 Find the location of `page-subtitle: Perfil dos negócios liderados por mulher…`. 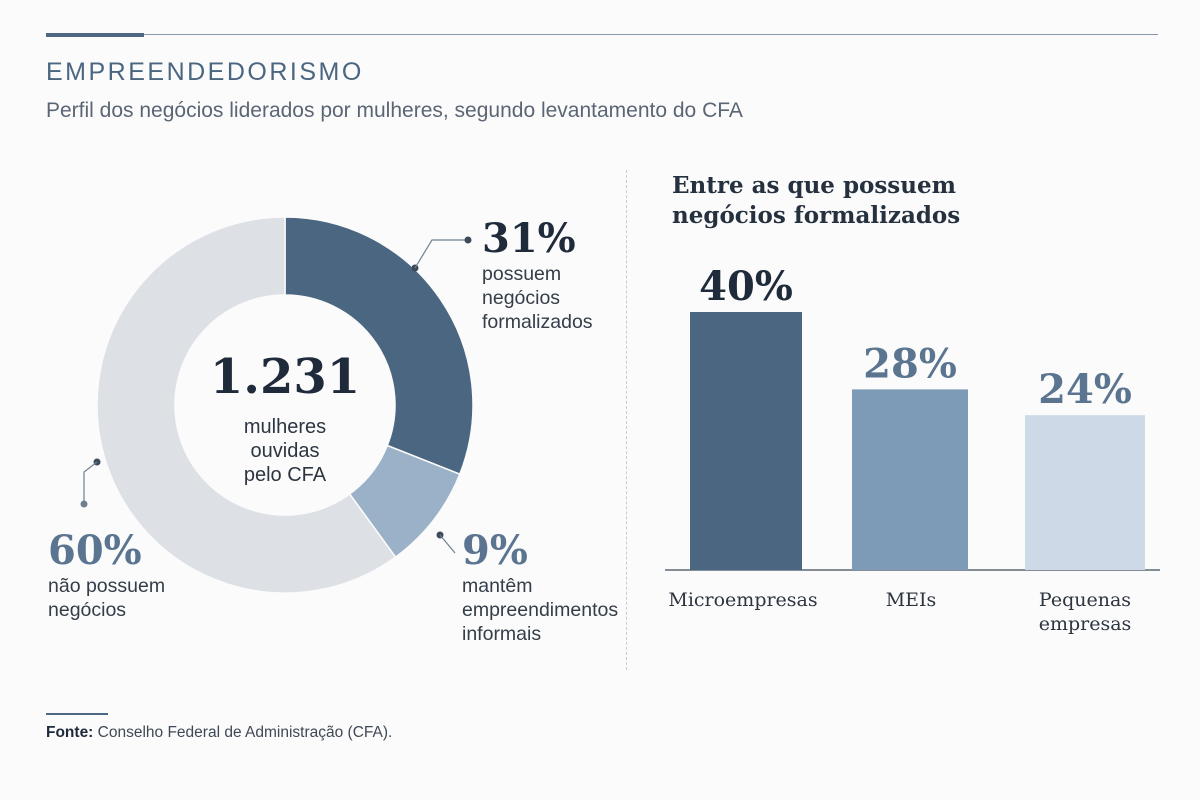

page-subtitle: Perfil dos negócios liderados por mulher… is located at coordinates (394, 110).